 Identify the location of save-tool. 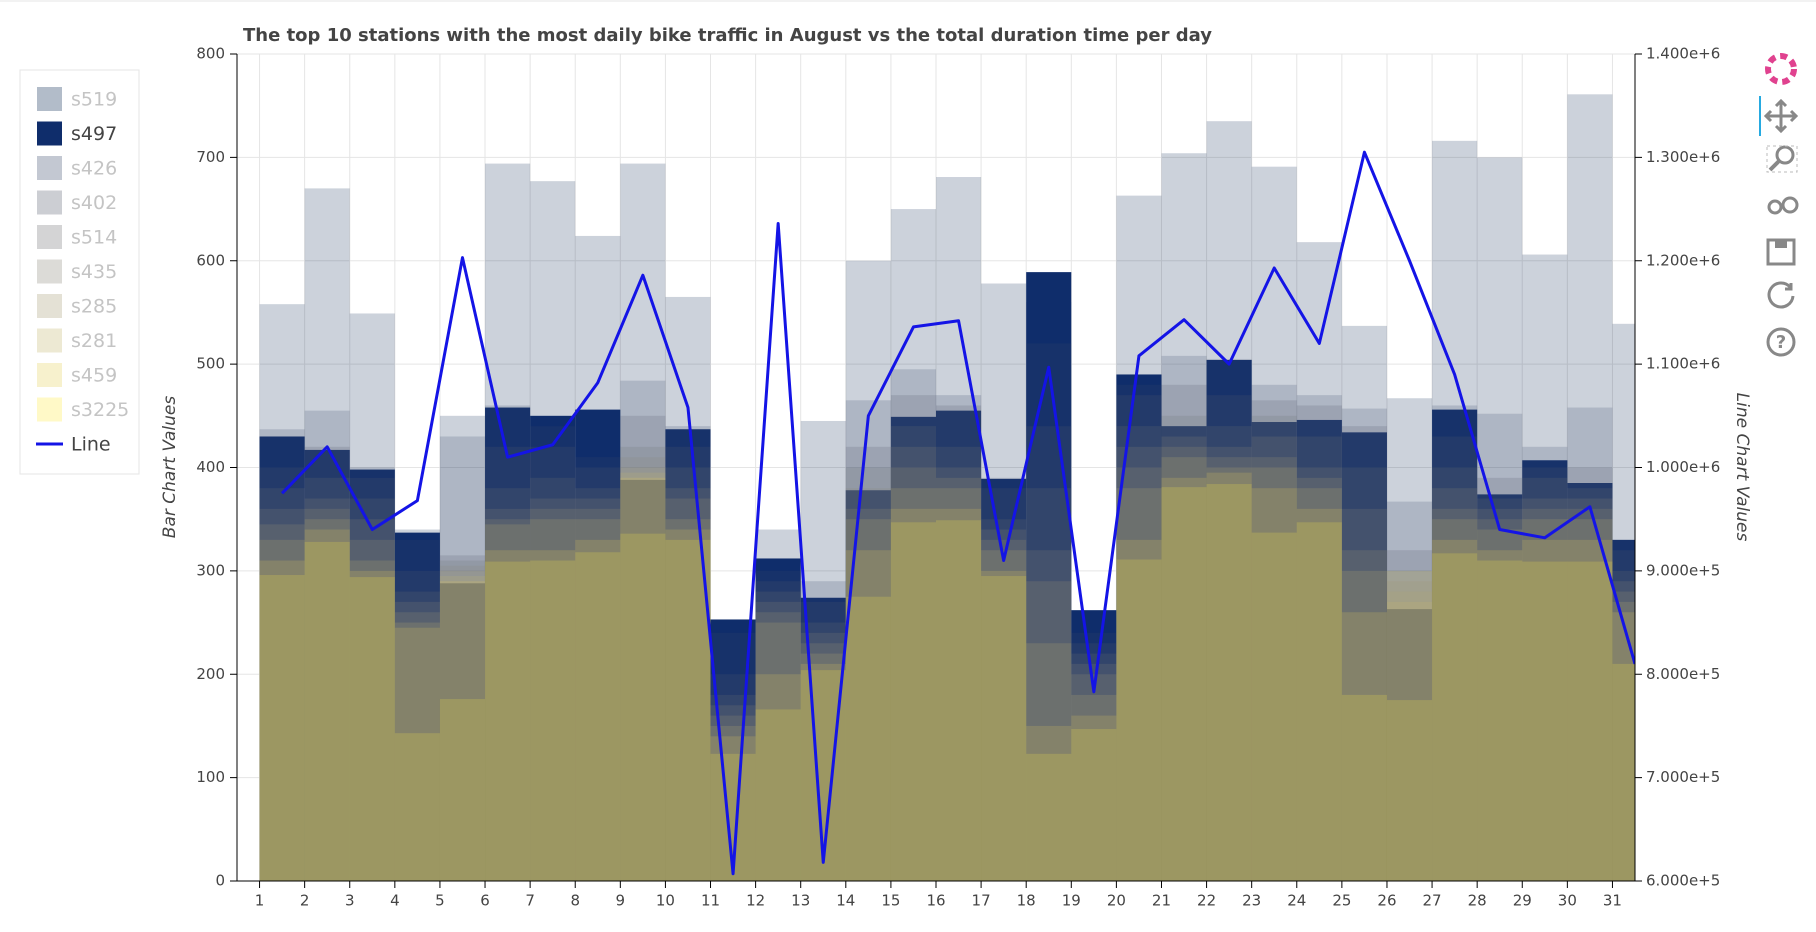
(1781, 252).